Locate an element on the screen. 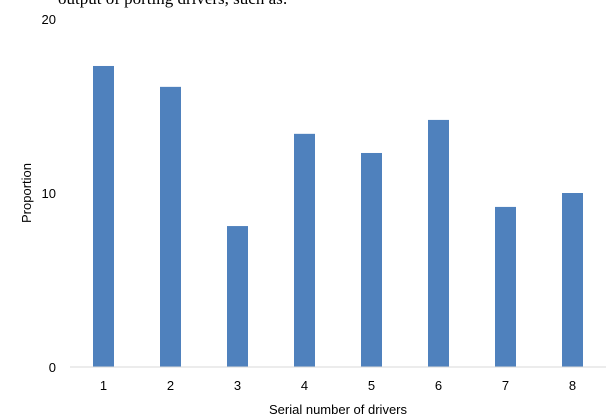 Image resolution: width=609 pixels, height=419 pixels. x-tick-label: 2 is located at coordinates (170, 385).